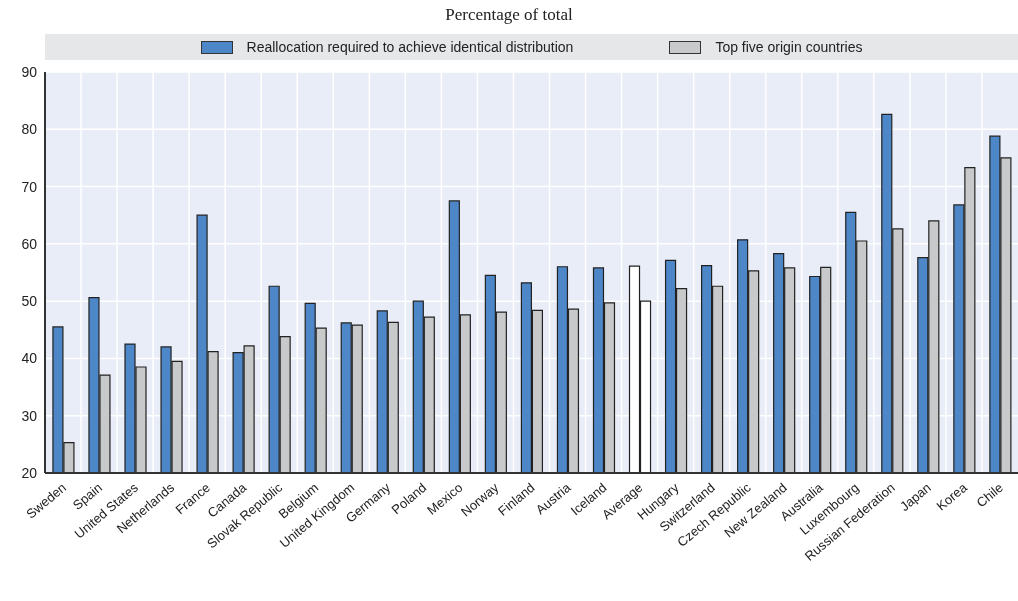 This screenshot has height=601, width=1018. What do you see at coordinates (509, 15) in the screenshot?
I see `chart-title: Percentage of total` at bounding box center [509, 15].